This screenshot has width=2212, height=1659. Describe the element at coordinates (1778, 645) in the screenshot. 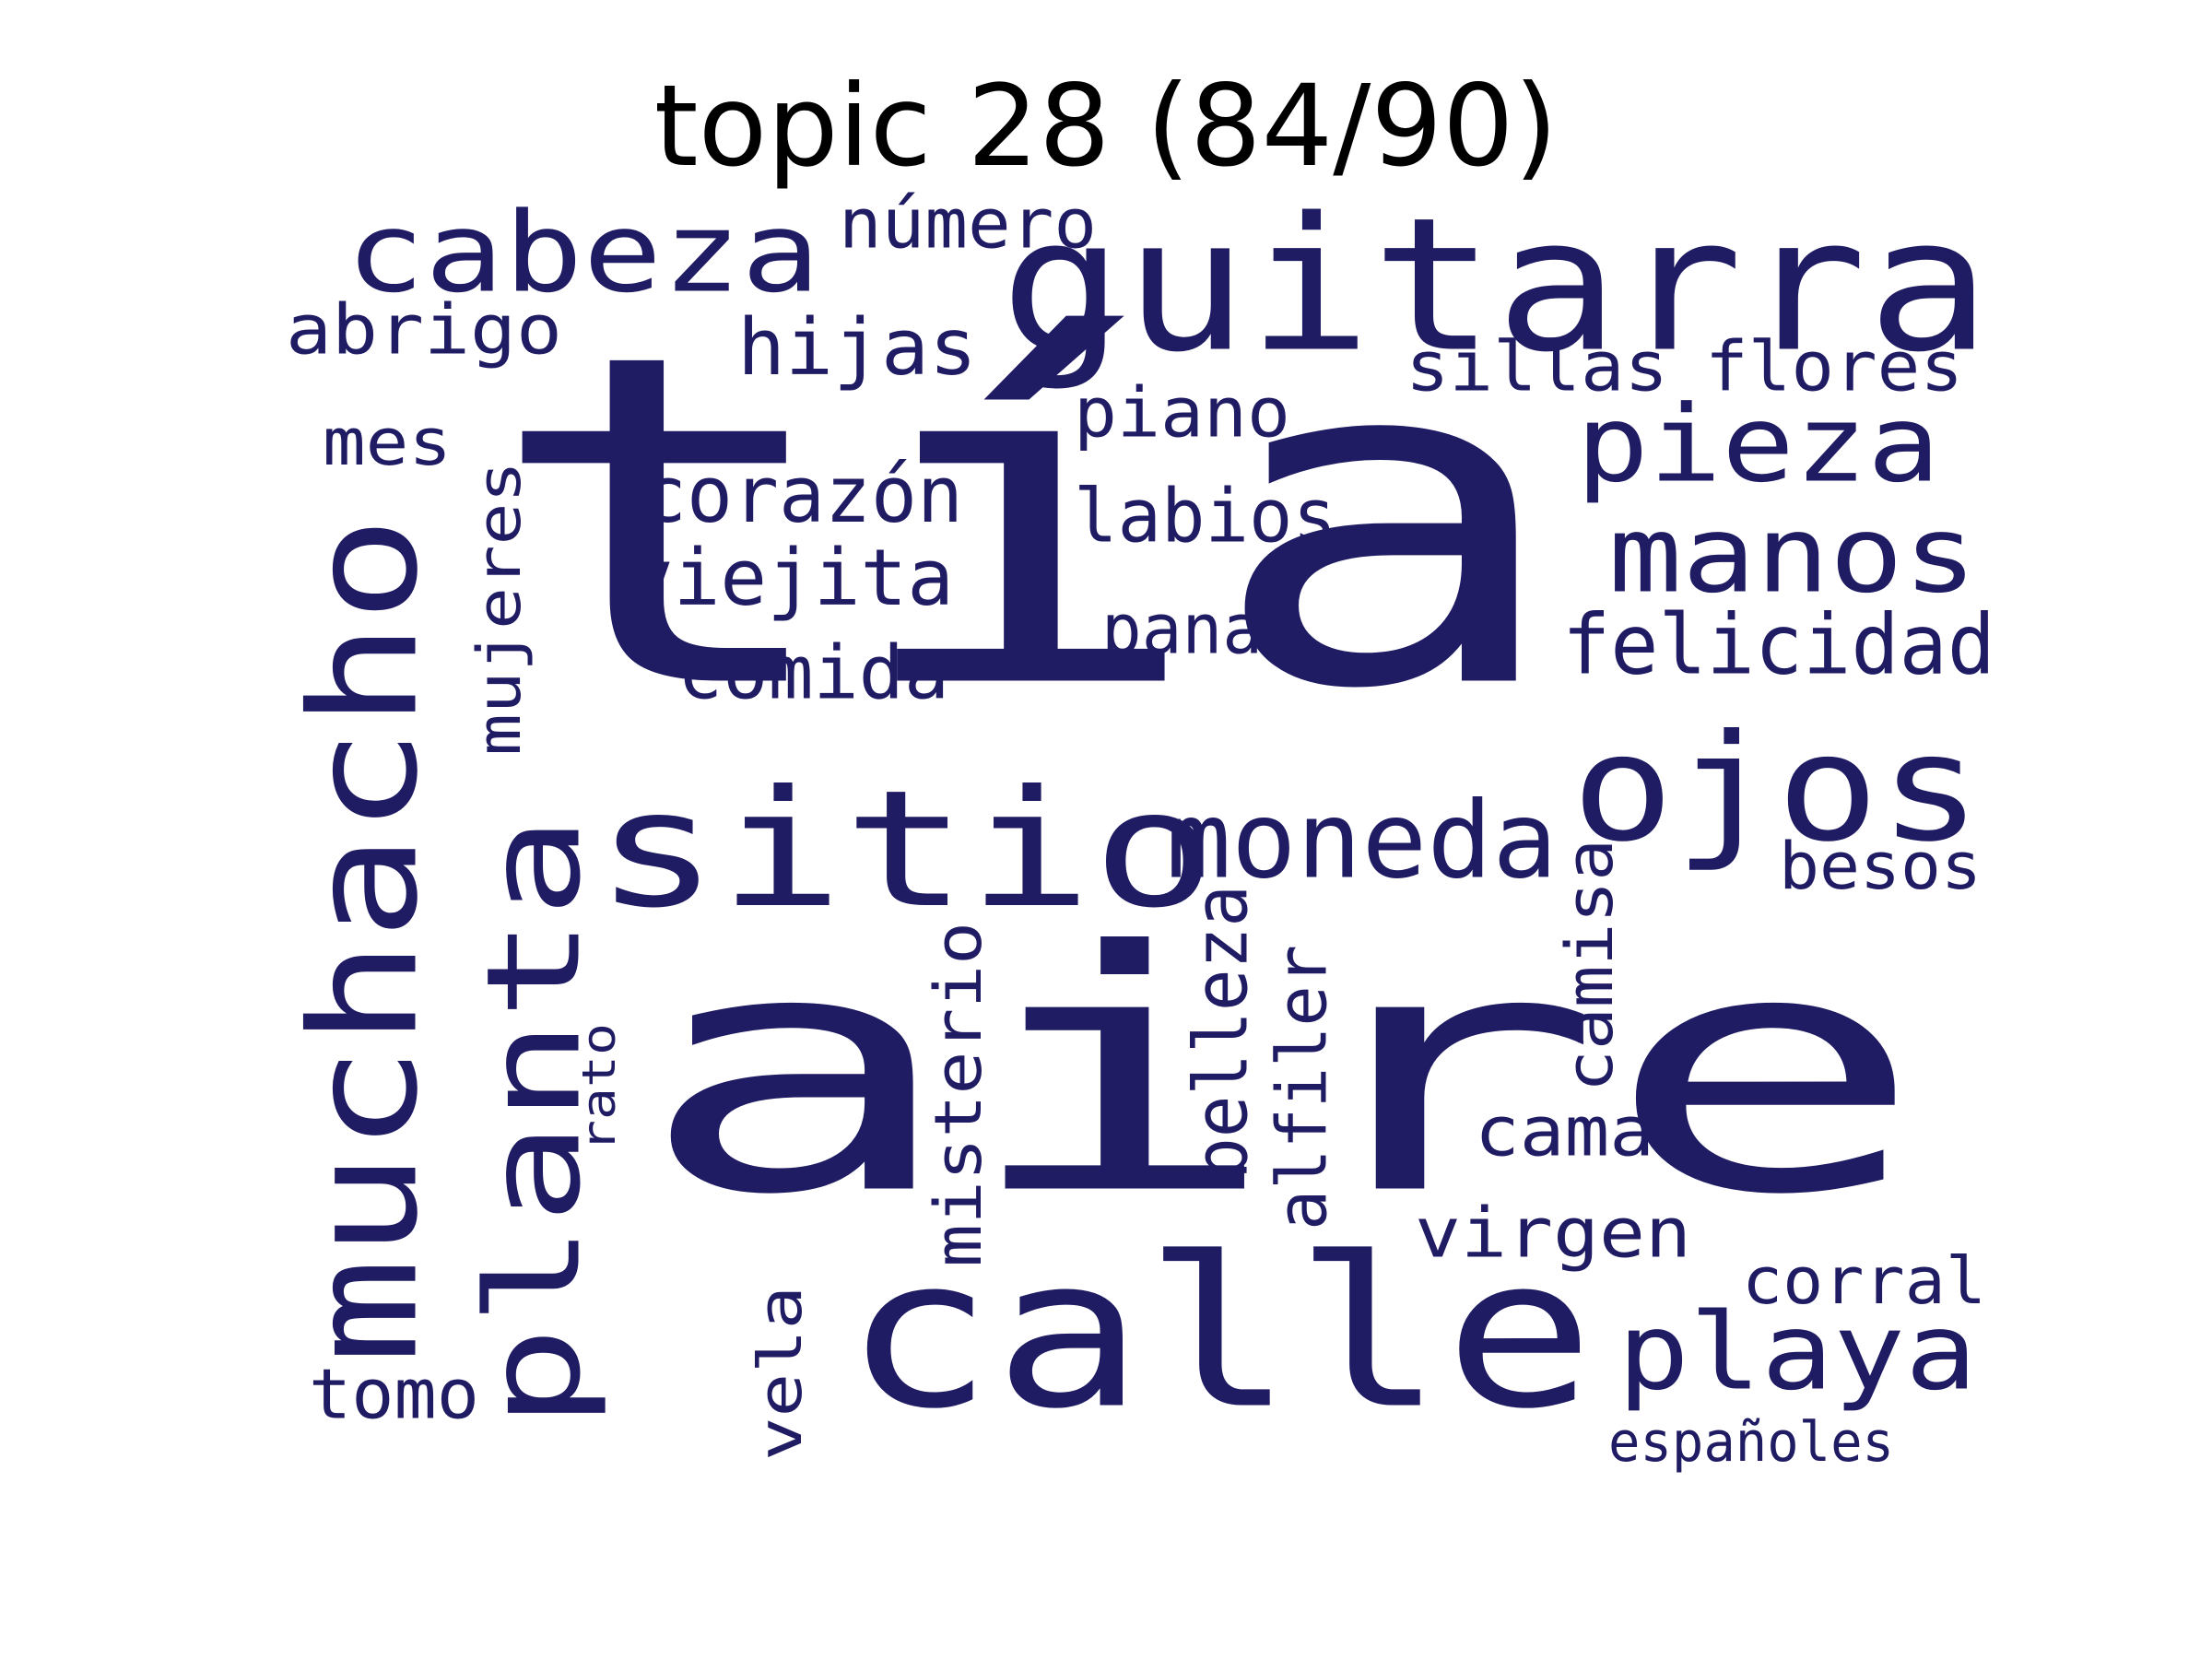

I see `word-felicidad: felicidad` at that location.